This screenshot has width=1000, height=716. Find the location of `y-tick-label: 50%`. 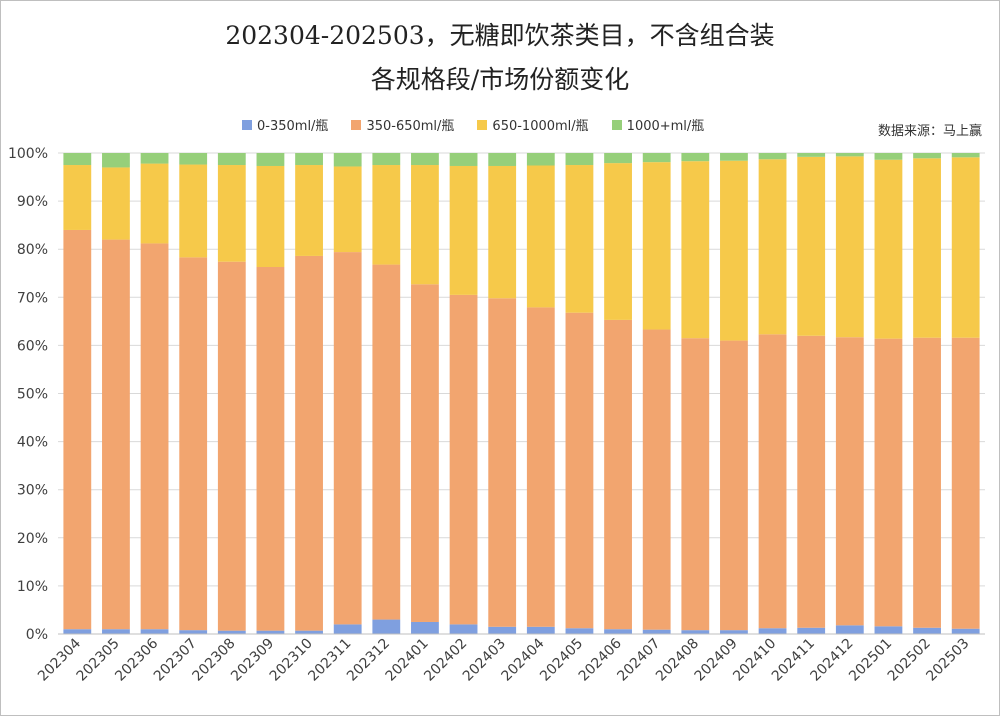

y-tick-label: 50% is located at coordinates (32, 395).